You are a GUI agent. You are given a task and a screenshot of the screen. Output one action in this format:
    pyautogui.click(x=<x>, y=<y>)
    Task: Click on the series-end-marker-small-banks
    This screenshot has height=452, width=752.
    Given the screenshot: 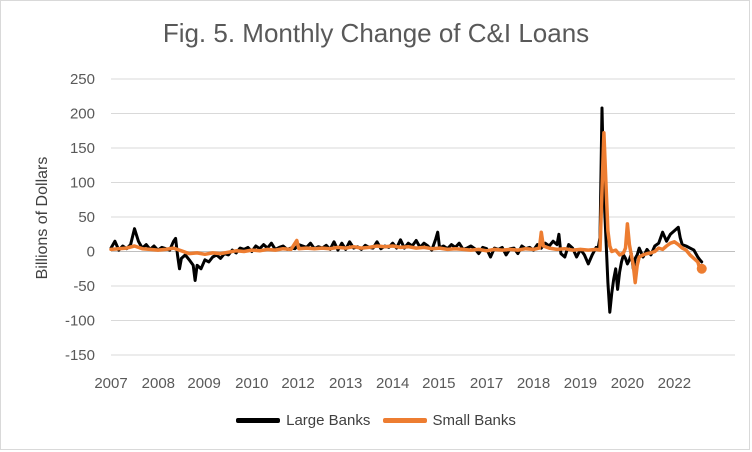 What is the action you would take?
    pyautogui.click(x=701, y=268)
    